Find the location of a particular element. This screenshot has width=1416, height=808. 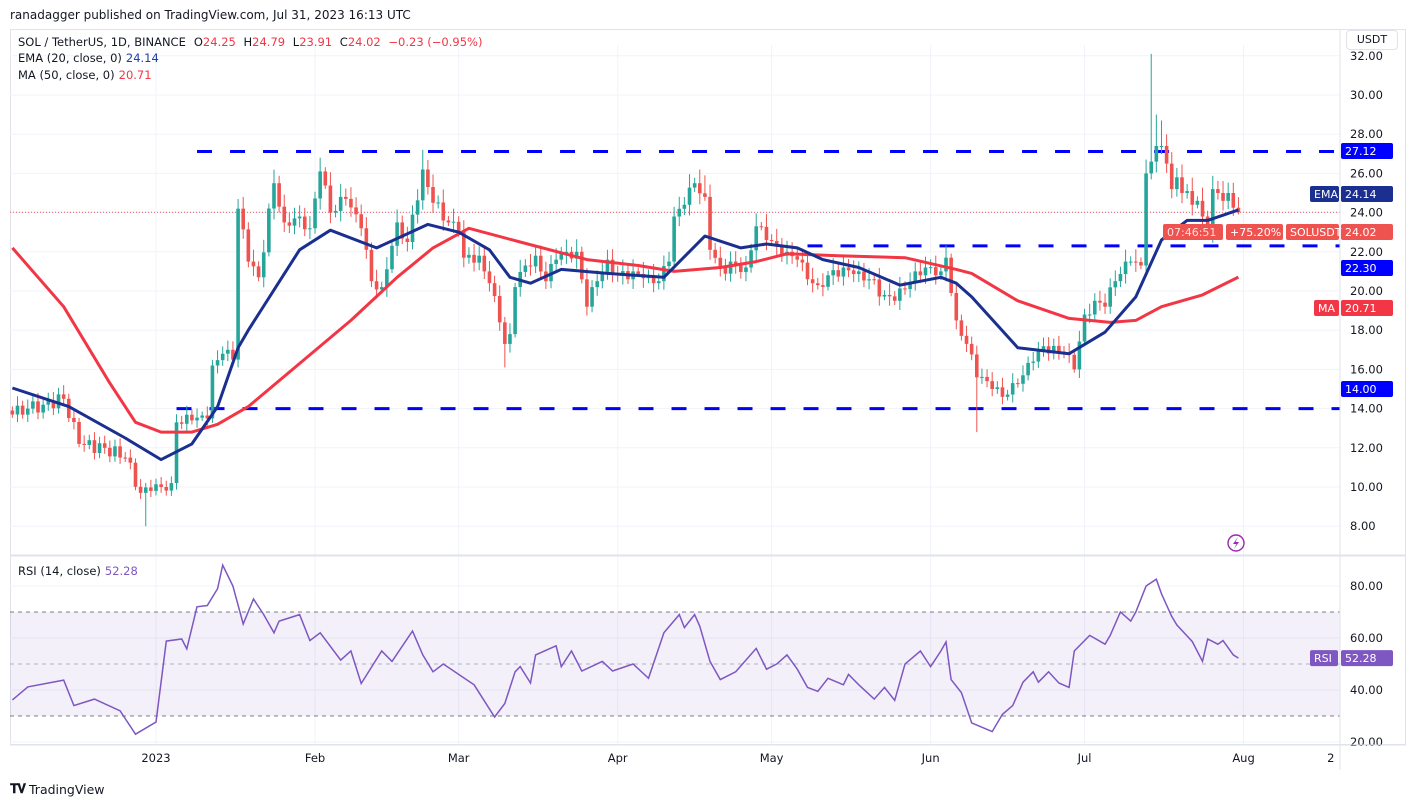

ema-legend: EMA (20, close, 0) 24.14 is located at coordinates (90, 58).